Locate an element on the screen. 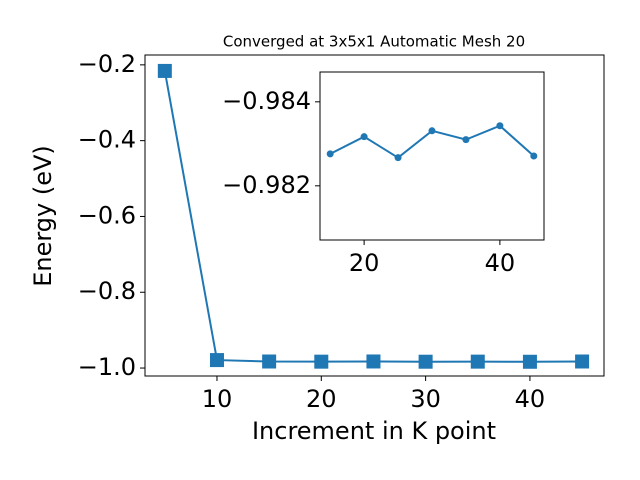 Image resolution: width=640 pixels, height=480 pixels. x-tick-label: 10 is located at coordinates (217, 399).